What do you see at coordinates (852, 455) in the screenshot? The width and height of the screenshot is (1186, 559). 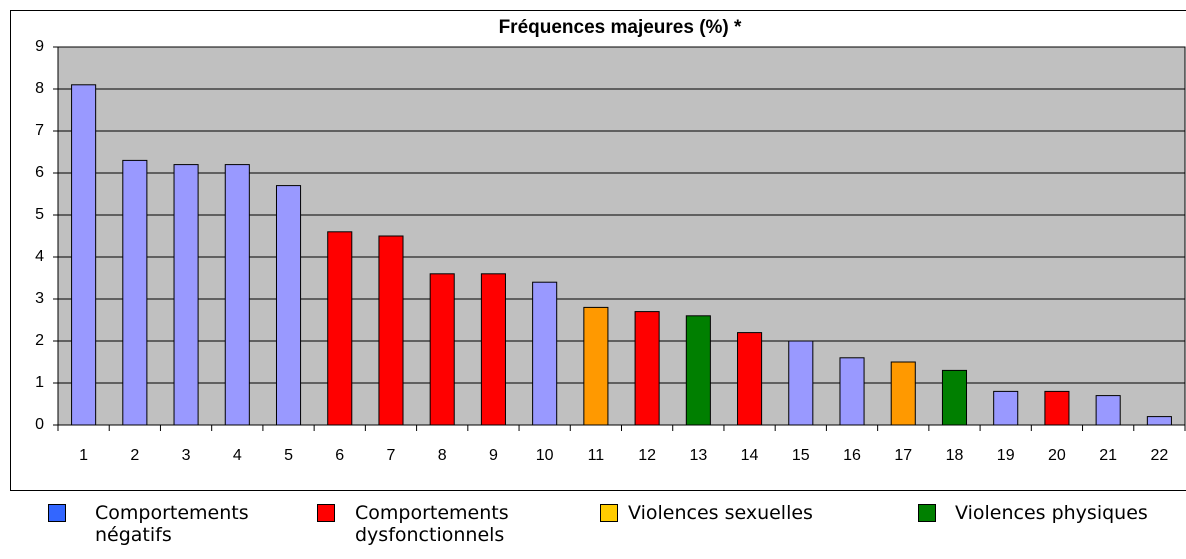 I see `x-tick-label: 16` at bounding box center [852, 455].